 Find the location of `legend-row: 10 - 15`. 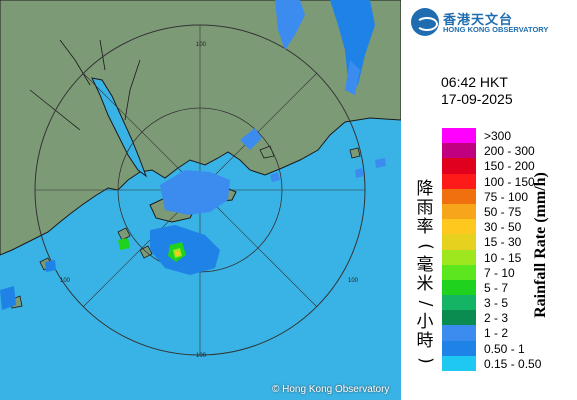

legend-row: 10 - 15 is located at coordinates (481, 257).